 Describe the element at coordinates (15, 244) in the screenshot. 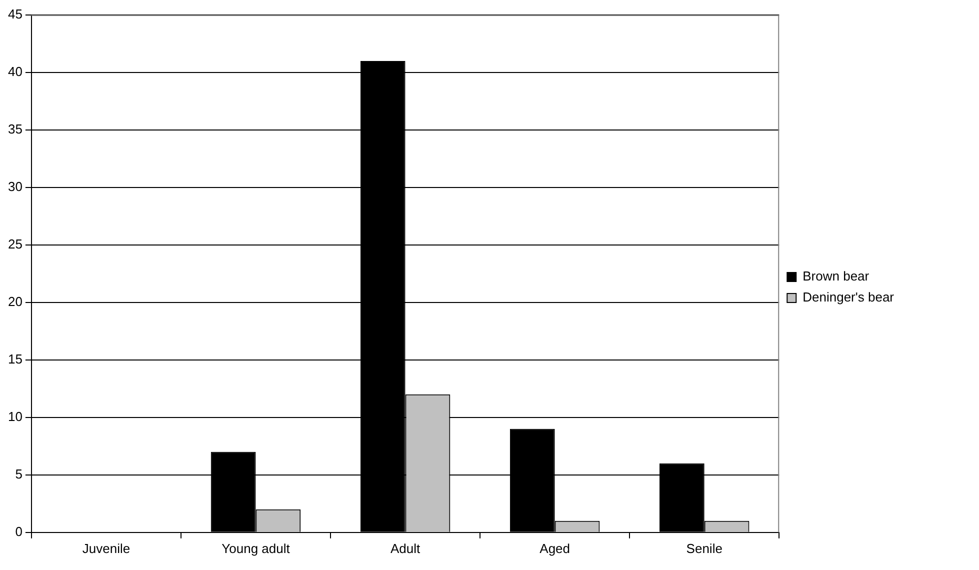

I see `y-tick-label: 25` at that location.